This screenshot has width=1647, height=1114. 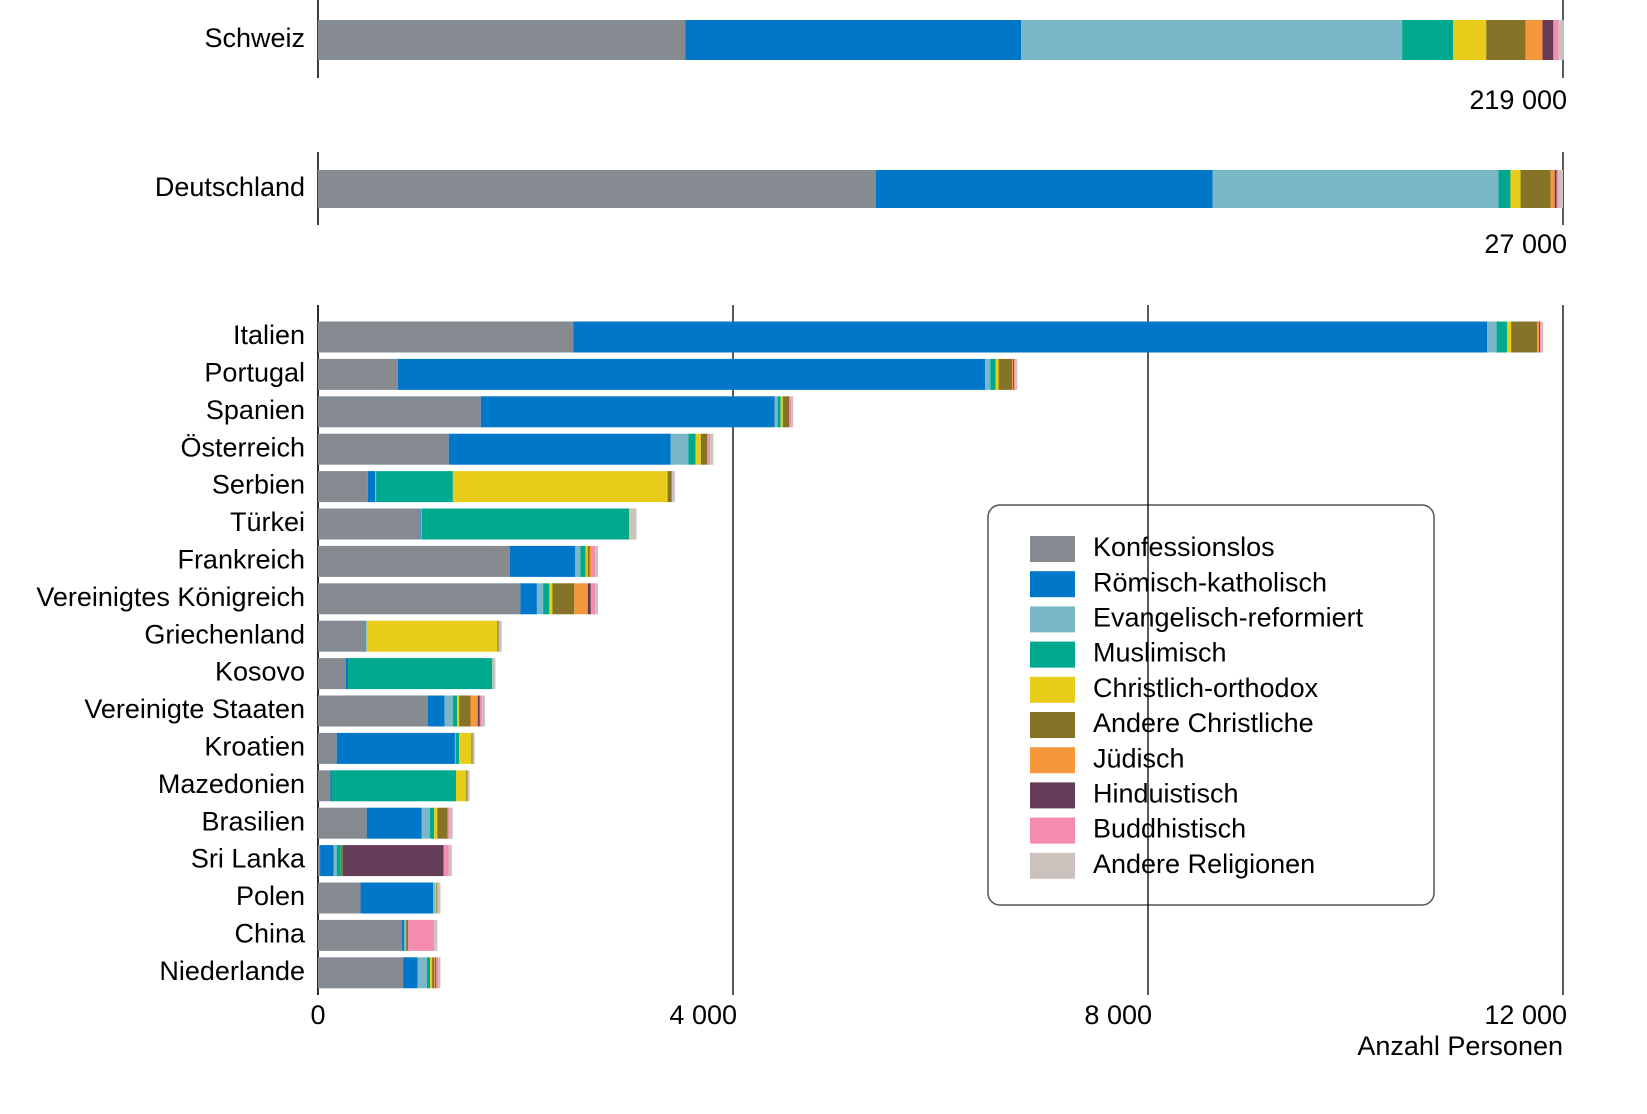 What do you see at coordinates (232, 971) in the screenshot?
I see `y-tick-label: Niederlande` at bounding box center [232, 971].